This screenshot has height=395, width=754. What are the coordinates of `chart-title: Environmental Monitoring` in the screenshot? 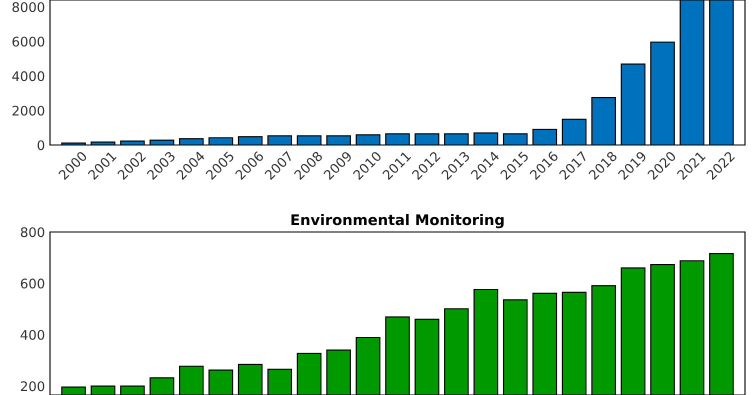 It's located at (397, 221).